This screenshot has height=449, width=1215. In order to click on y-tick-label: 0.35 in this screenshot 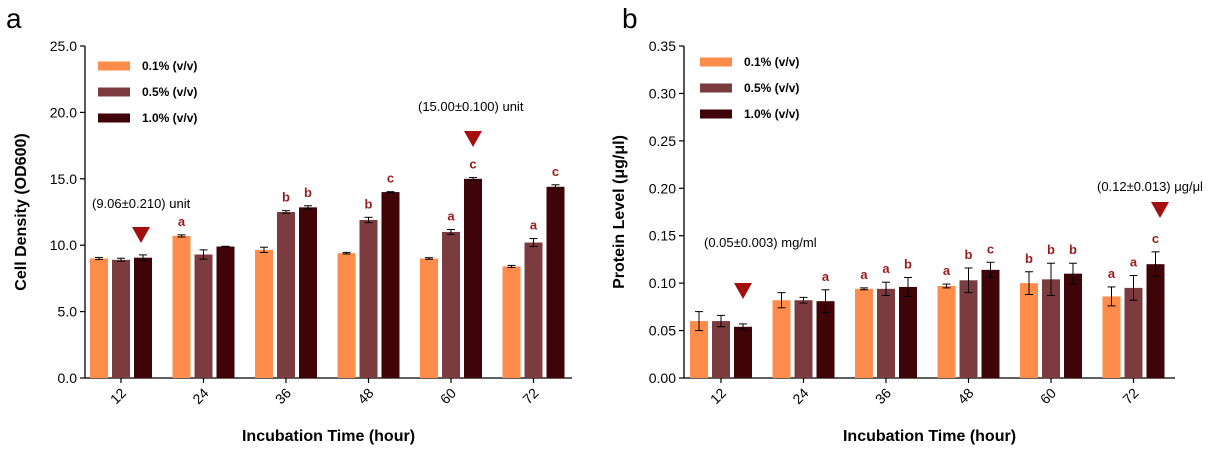, I will do `click(662, 46)`.